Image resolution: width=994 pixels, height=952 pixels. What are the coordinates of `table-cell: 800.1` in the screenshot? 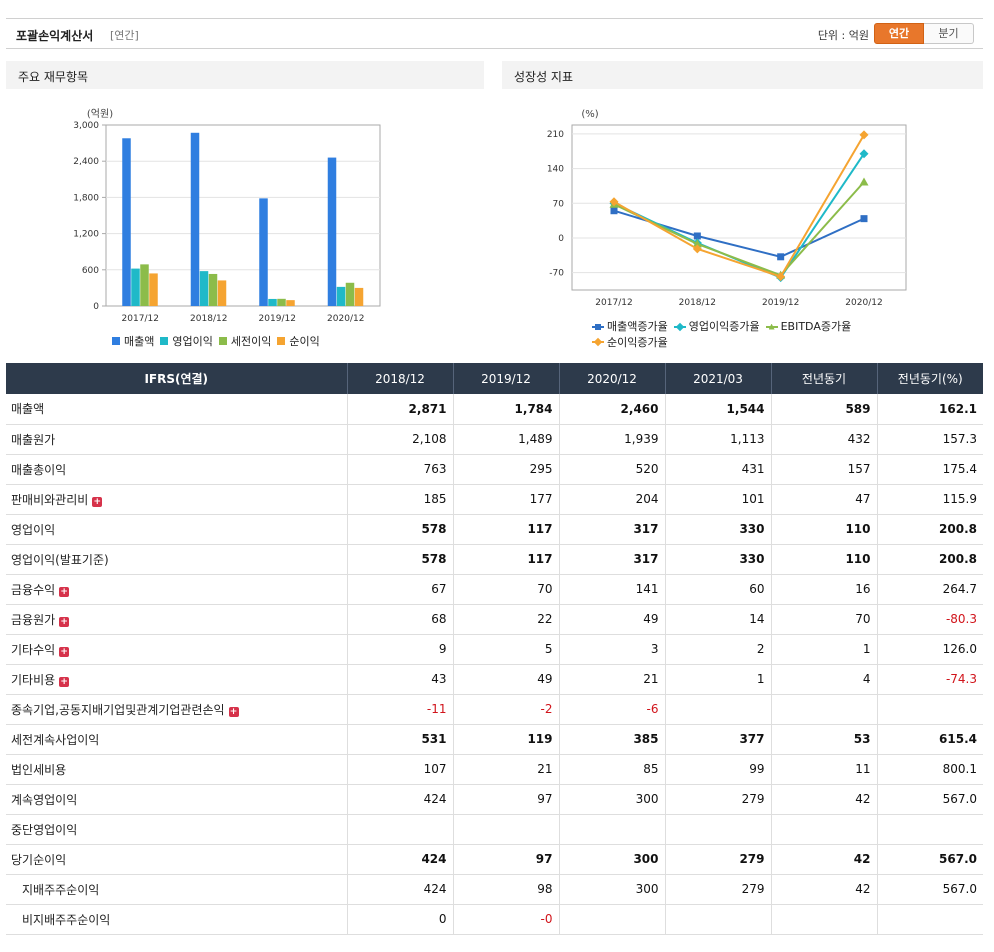 It's located at (929, 769).